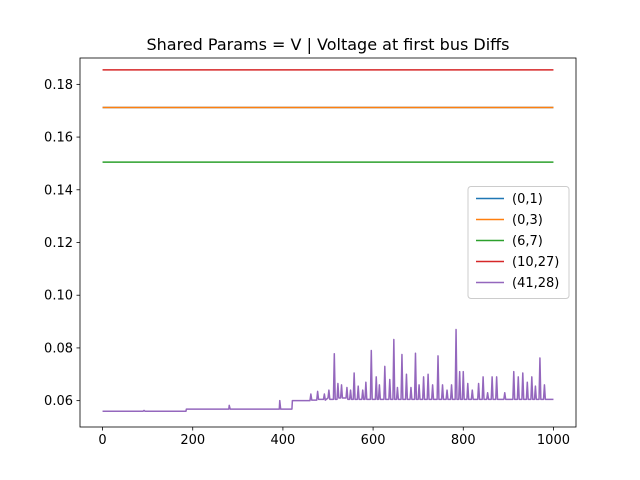  What do you see at coordinates (58, 190) in the screenshot?
I see `y-tick-label: 0.14` at bounding box center [58, 190].